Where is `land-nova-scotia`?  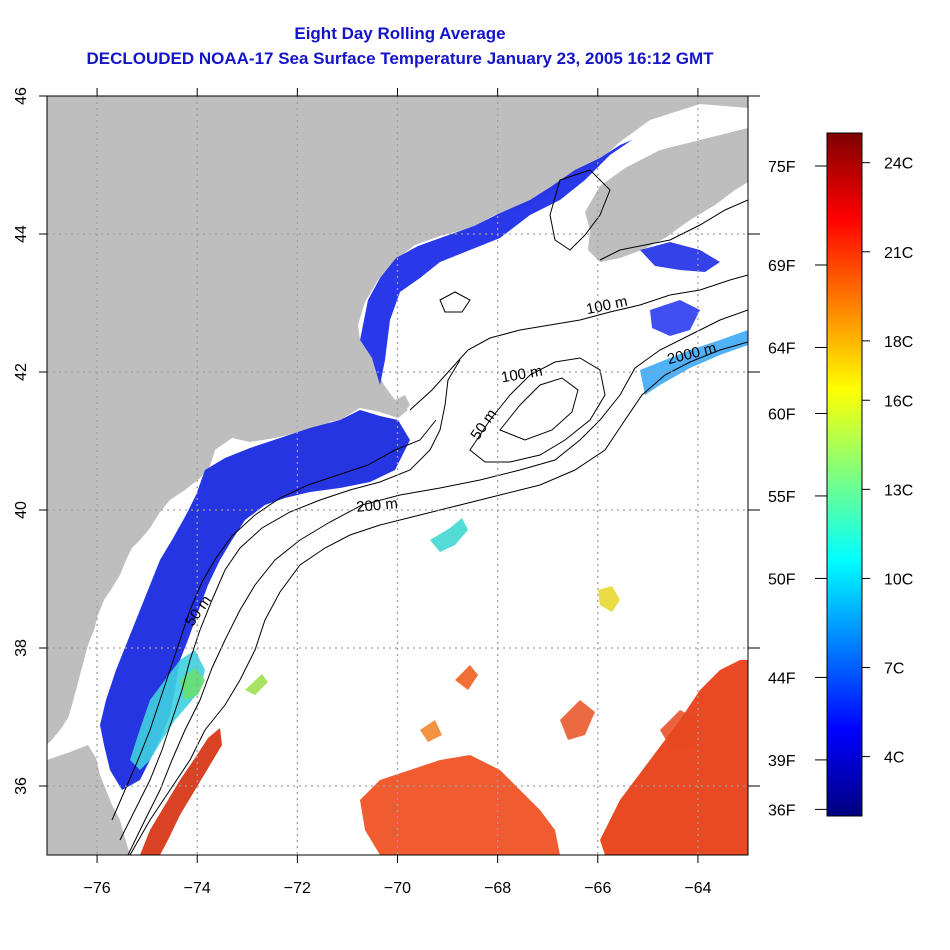
land-nova-scotia is located at coordinates (666, 195).